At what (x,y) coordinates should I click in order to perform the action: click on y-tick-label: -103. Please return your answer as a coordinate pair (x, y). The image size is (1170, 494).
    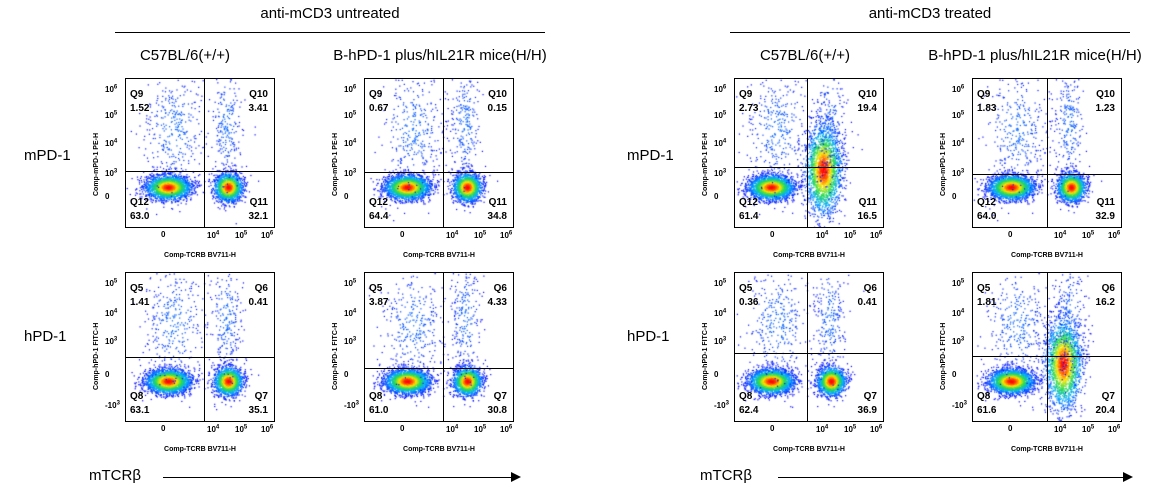
    Looking at the image, I should click on (959, 405).